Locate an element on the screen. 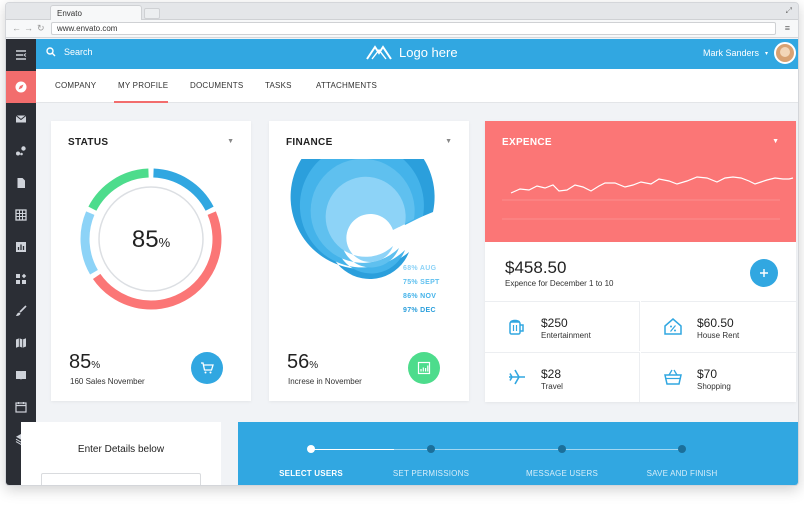 This screenshot has height=530, width=804. expence-sparkline is located at coordinates (648, 198).